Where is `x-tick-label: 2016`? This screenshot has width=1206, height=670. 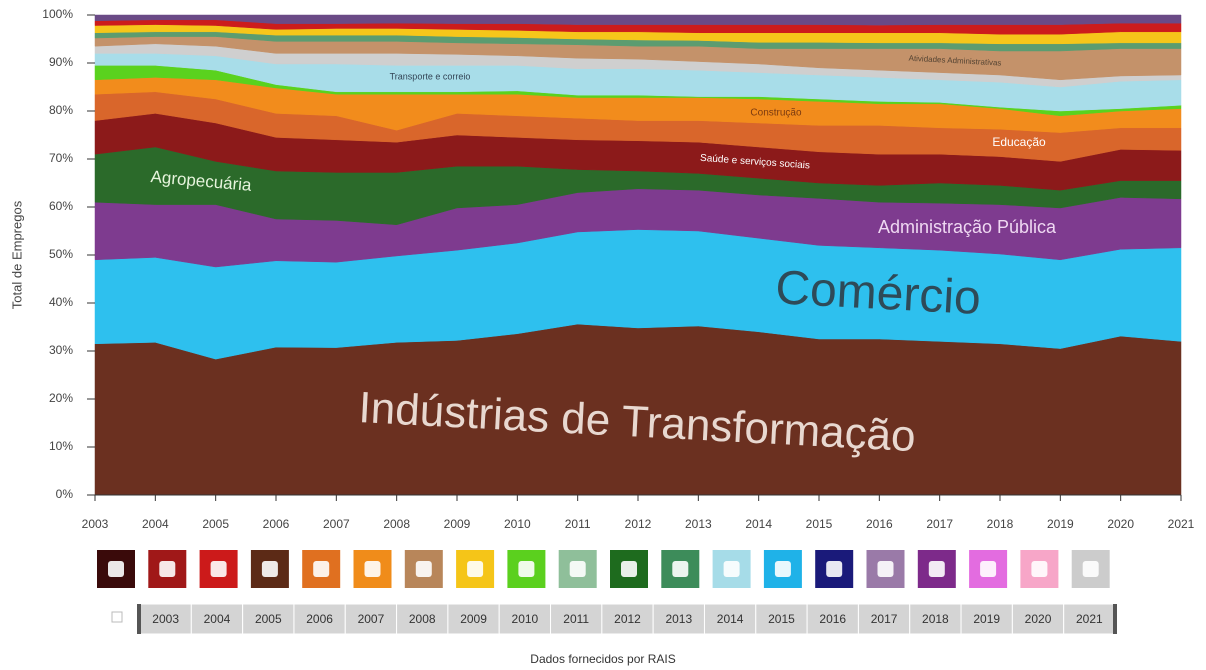 x-tick-label: 2016 is located at coordinates (879, 524).